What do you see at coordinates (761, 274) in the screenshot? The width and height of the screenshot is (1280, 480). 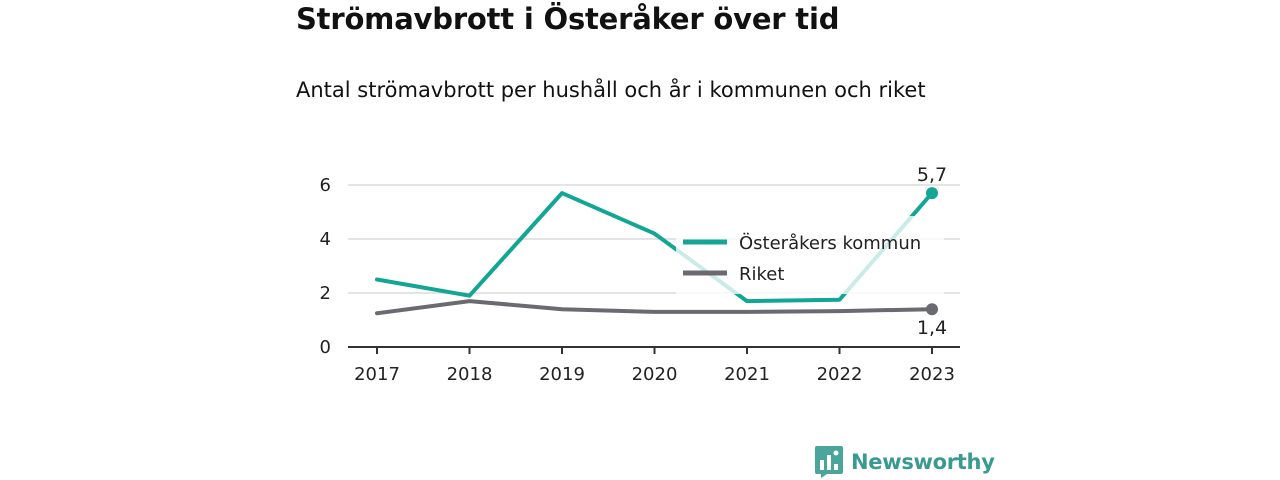 I see `legend-label: Riket` at bounding box center [761, 274].